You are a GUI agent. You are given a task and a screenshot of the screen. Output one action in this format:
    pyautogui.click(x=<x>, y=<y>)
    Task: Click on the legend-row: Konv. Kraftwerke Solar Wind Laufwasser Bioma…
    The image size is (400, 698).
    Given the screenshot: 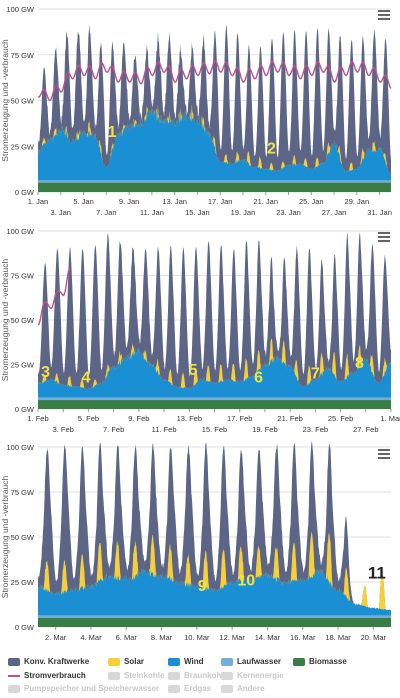 What is the action you would take?
    pyautogui.click(x=203, y=663)
    